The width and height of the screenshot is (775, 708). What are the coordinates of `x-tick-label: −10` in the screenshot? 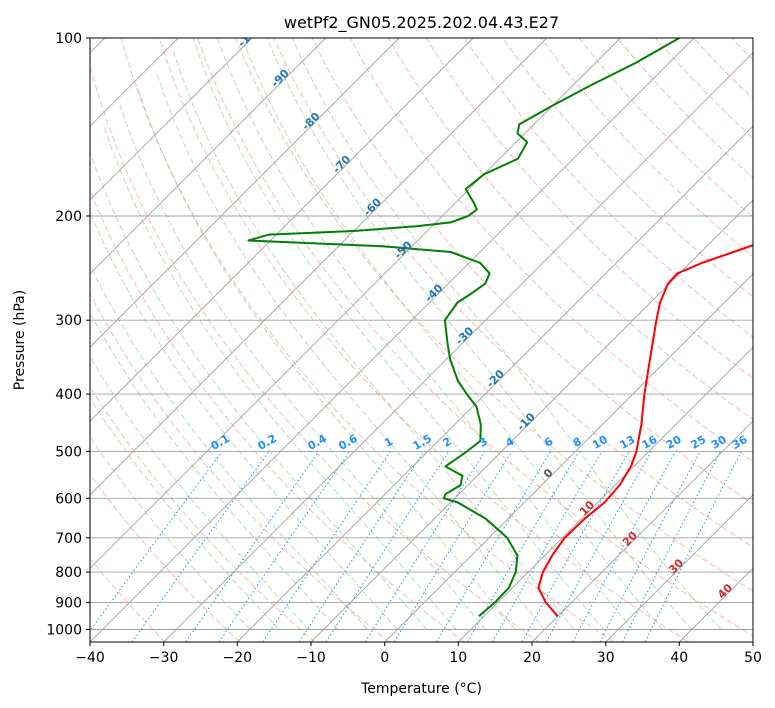 It's located at (311, 658).